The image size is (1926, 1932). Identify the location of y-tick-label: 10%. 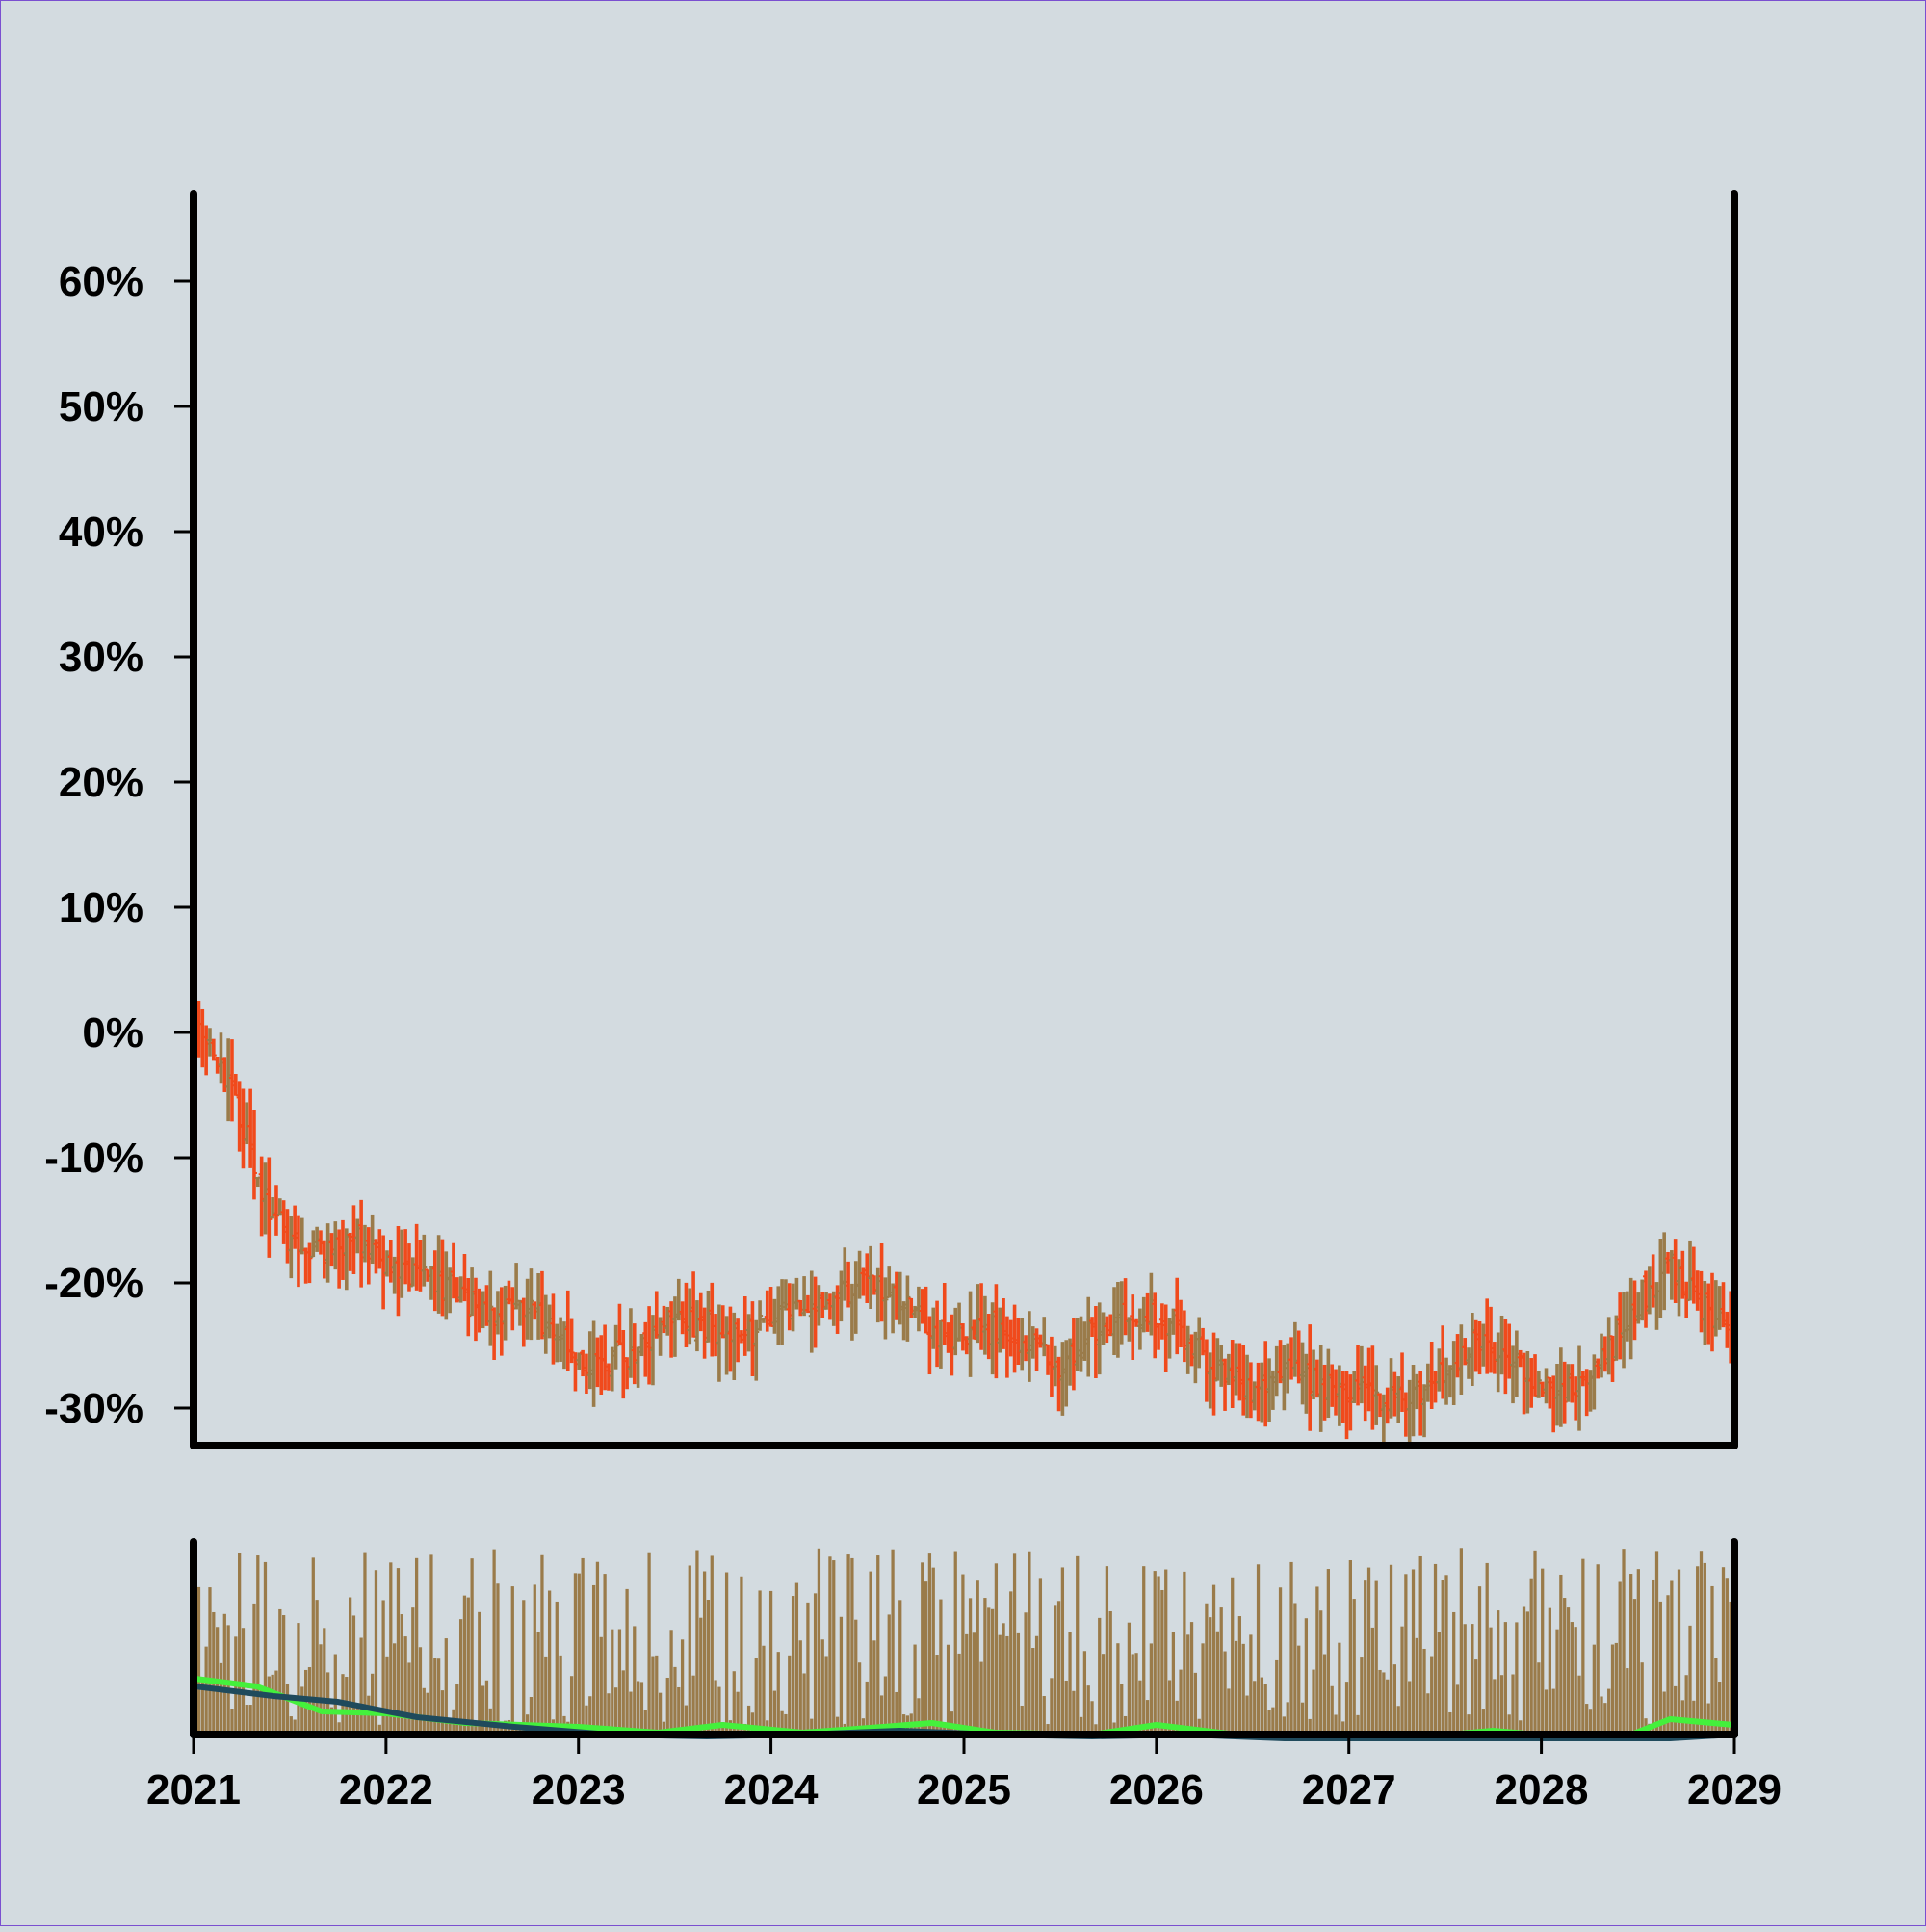
(101, 907).